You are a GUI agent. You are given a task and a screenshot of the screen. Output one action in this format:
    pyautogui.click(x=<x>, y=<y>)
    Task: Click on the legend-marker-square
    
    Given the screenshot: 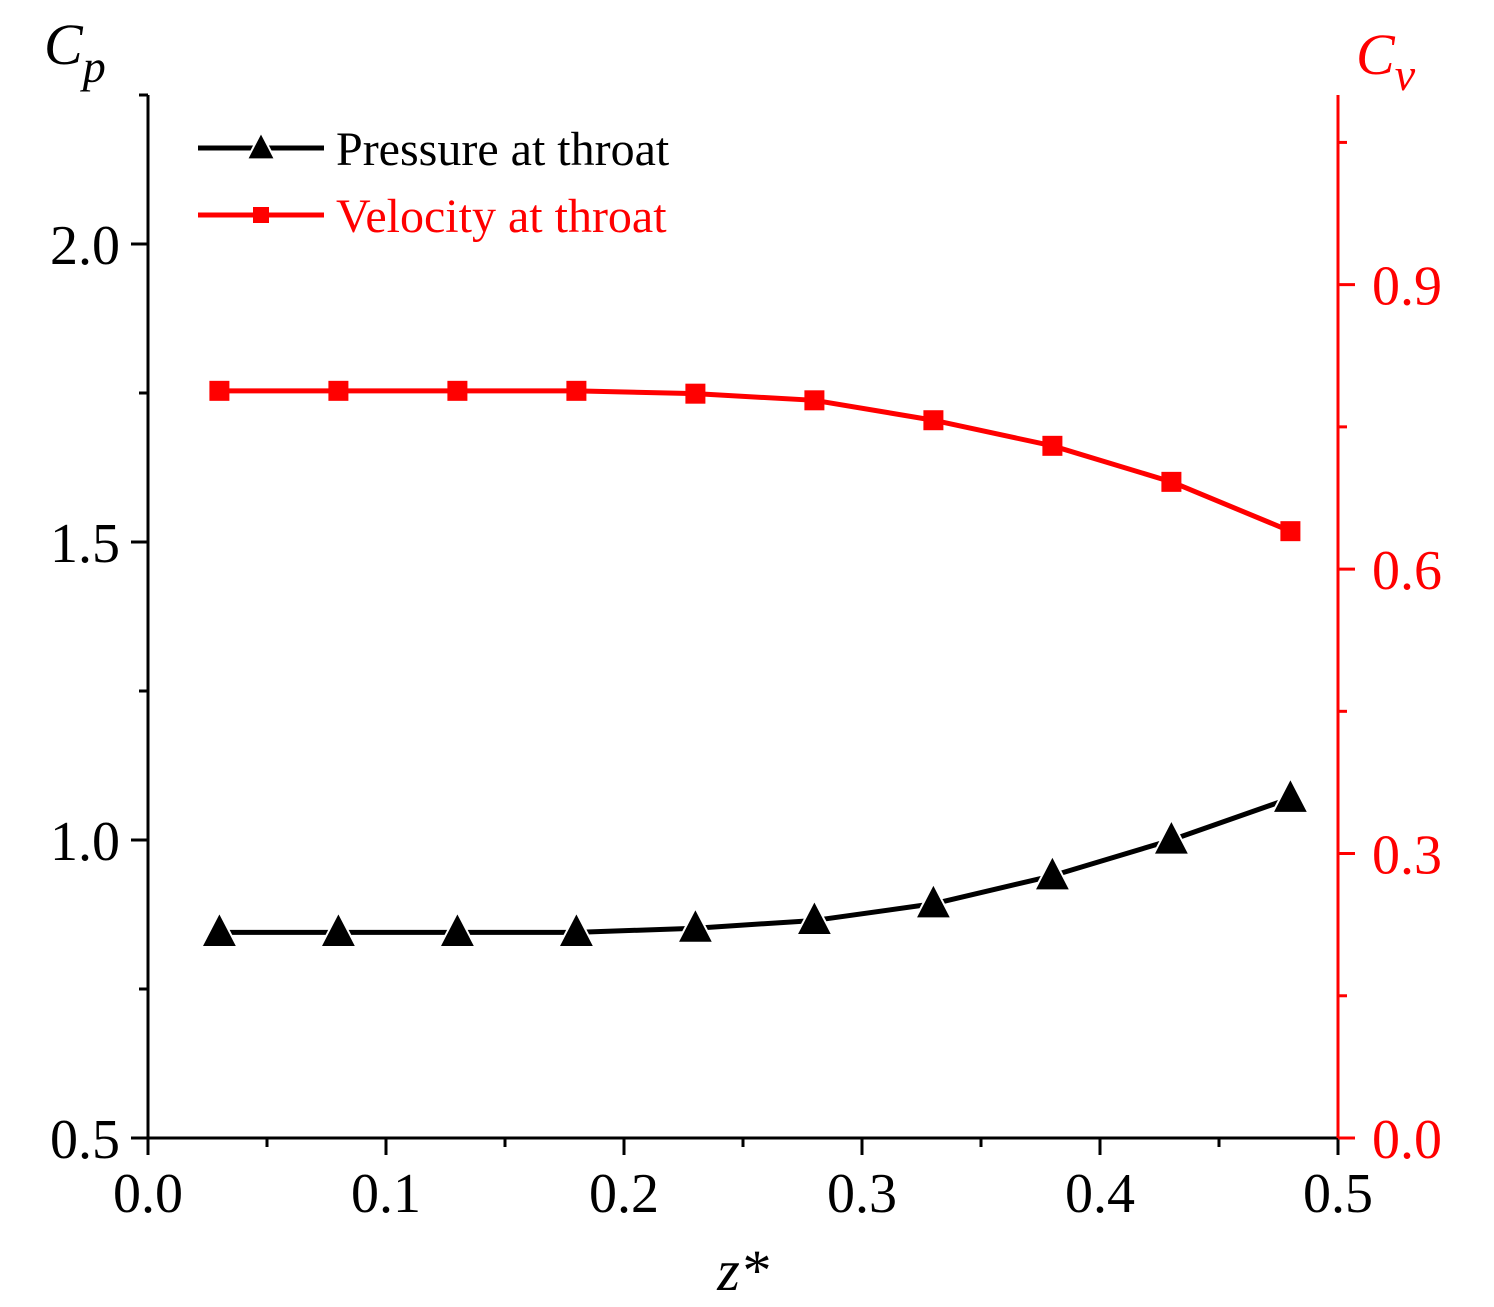 What is the action you would take?
    pyautogui.click(x=261, y=215)
    